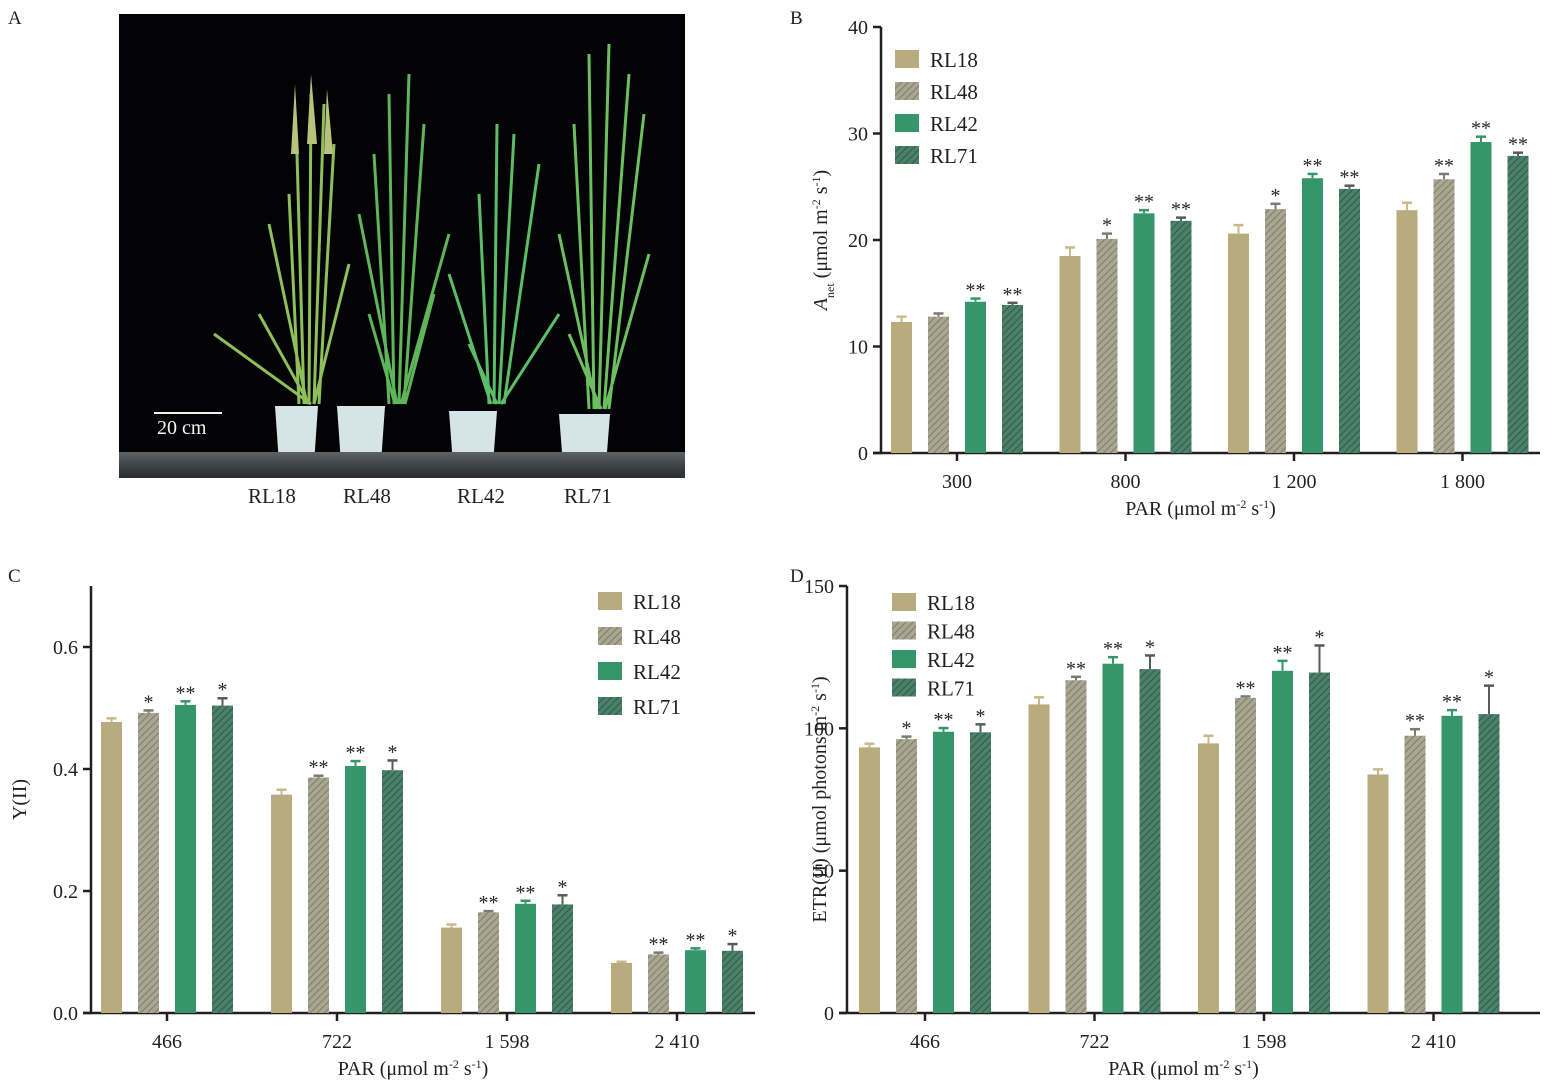  I want to click on y-tick-label: 10, so click(858, 348).